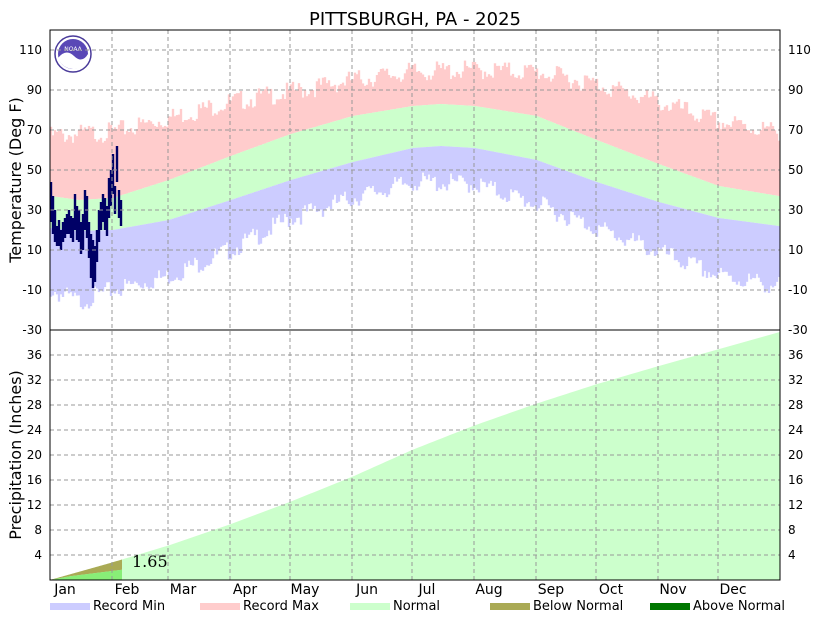 The height and width of the screenshot is (620, 830). What do you see at coordinates (792, 530) in the screenshot?
I see `precip-tick-label-right: 8` at bounding box center [792, 530].